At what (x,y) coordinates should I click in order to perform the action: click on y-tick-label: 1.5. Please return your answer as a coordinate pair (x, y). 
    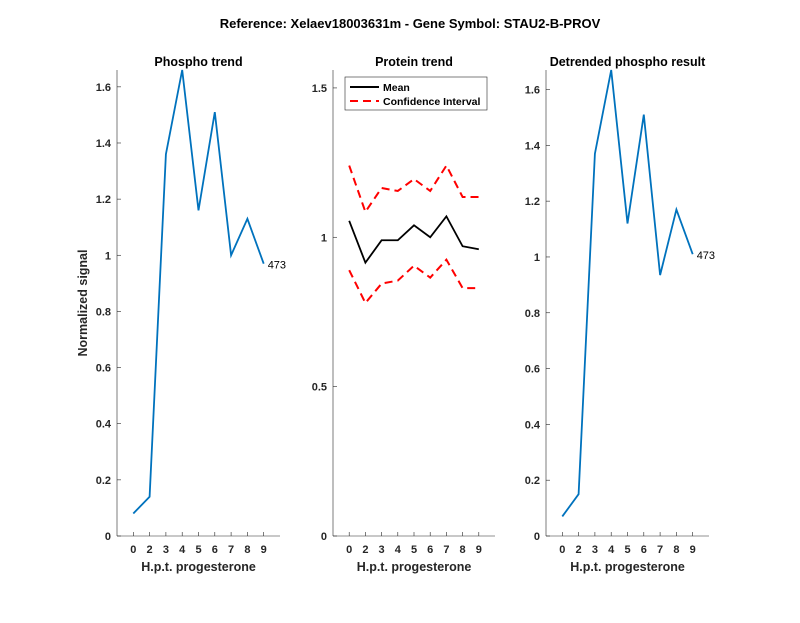
    Looking at the image, I should click on (319, 89).